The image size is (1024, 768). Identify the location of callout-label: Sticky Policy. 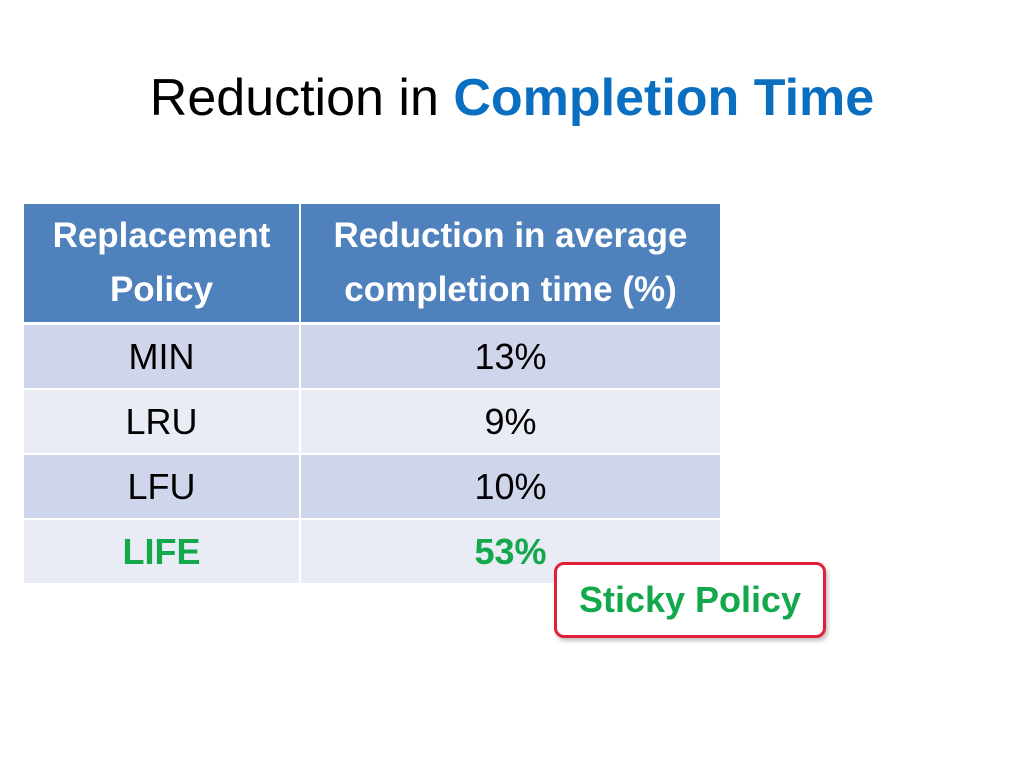
(690, 599).